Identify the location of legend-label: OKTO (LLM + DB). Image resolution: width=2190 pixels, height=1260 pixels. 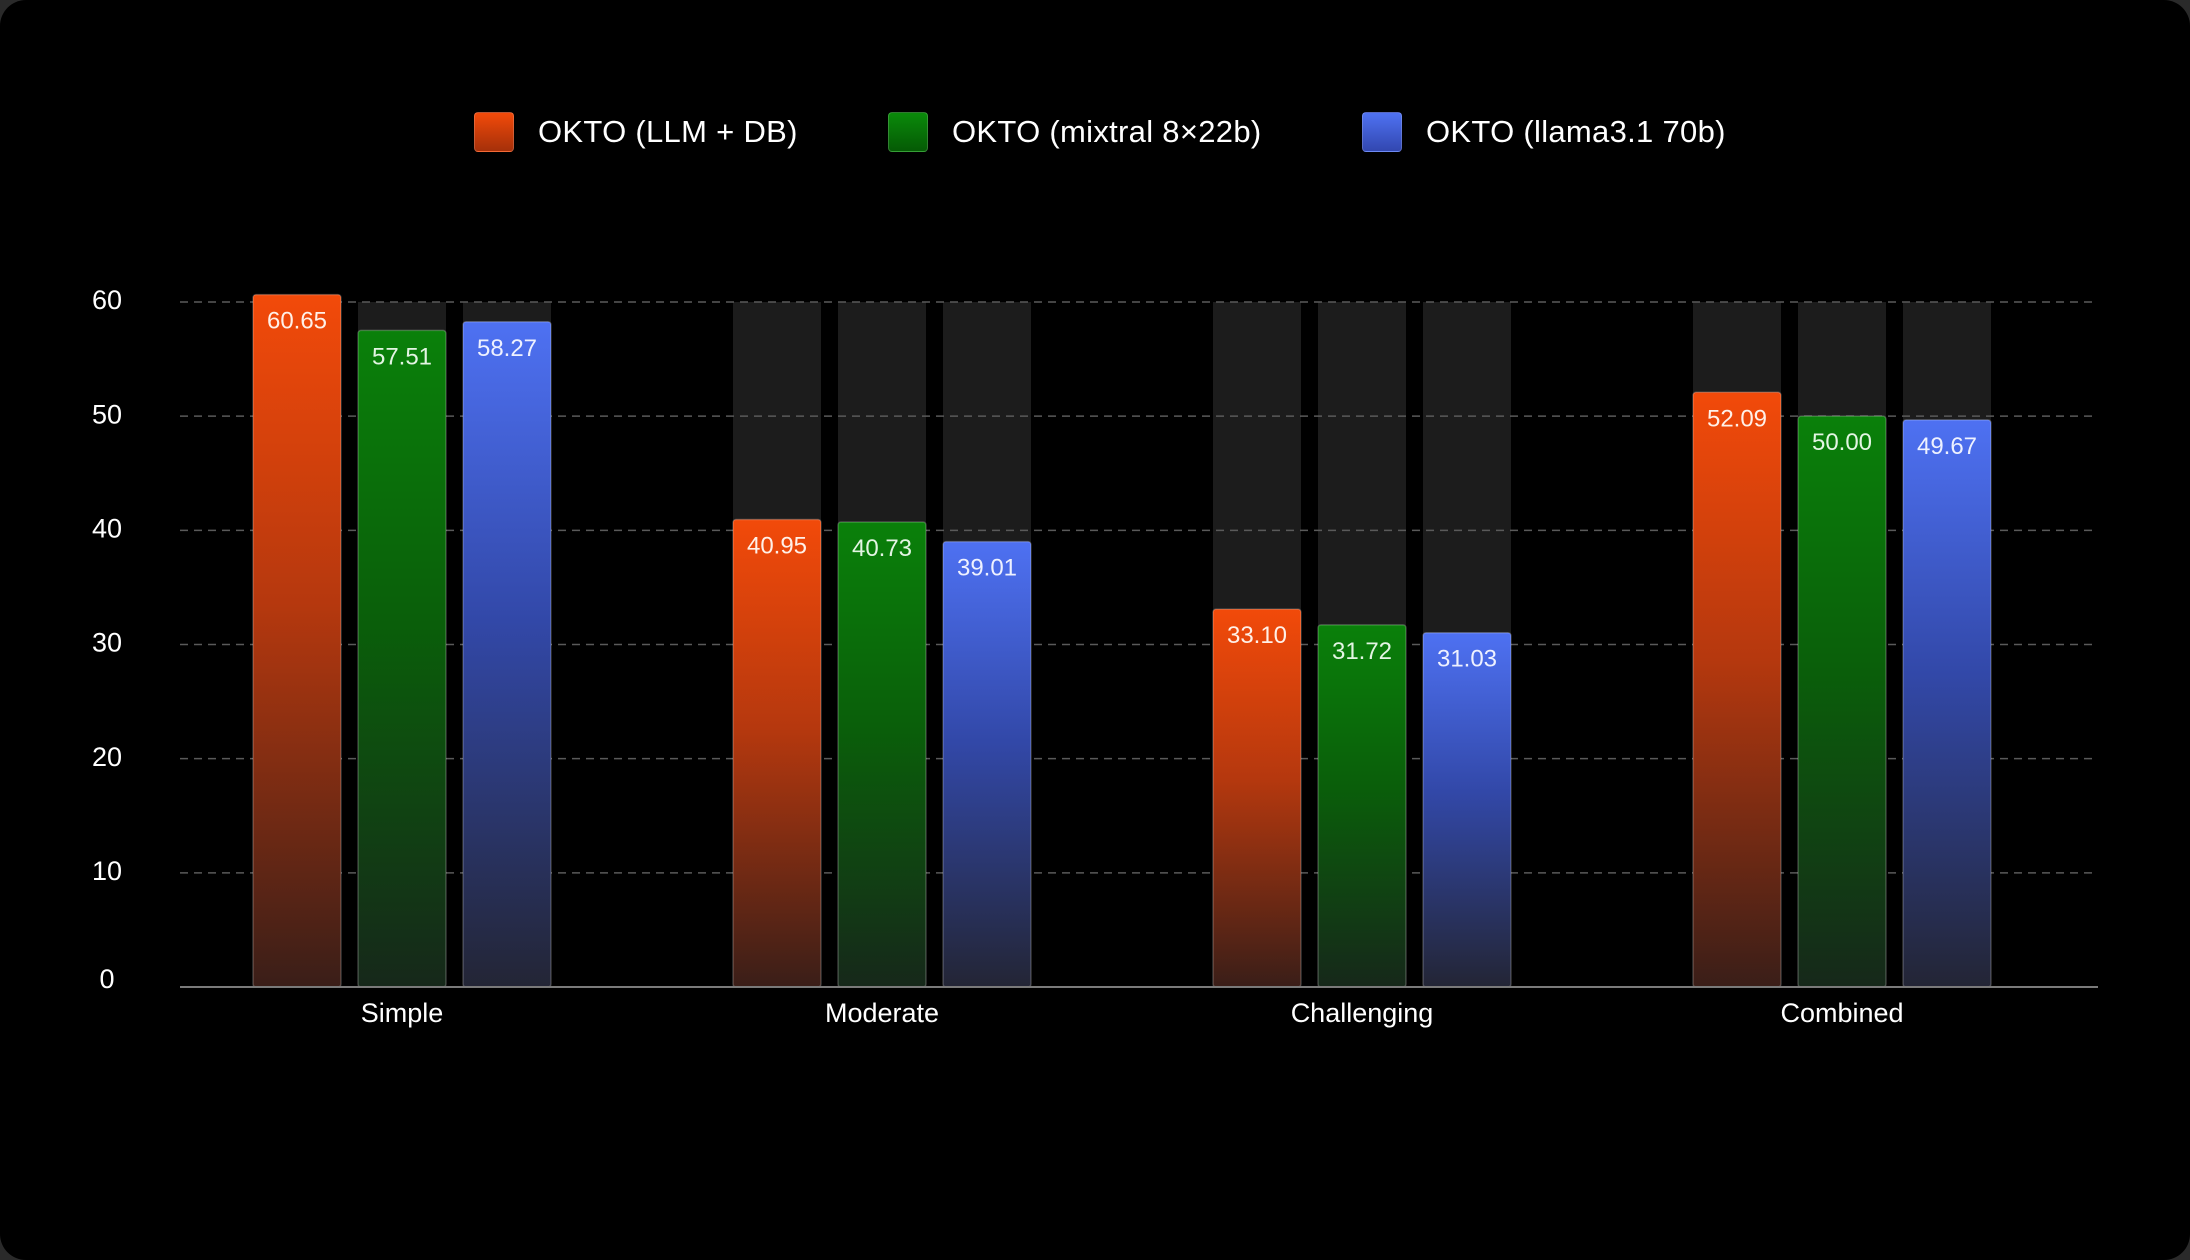
(668, 131).